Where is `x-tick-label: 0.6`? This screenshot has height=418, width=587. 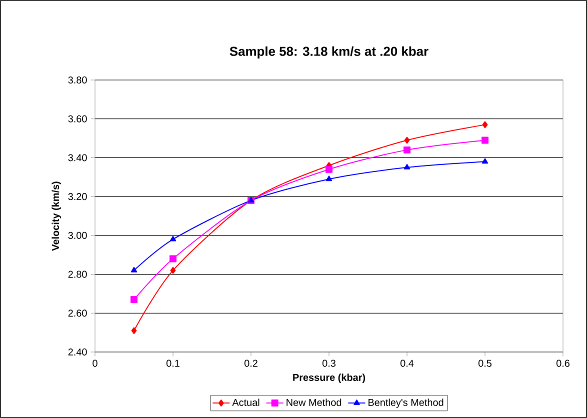 x-tick-label: 0.6 is located at coordinates (563, 363).